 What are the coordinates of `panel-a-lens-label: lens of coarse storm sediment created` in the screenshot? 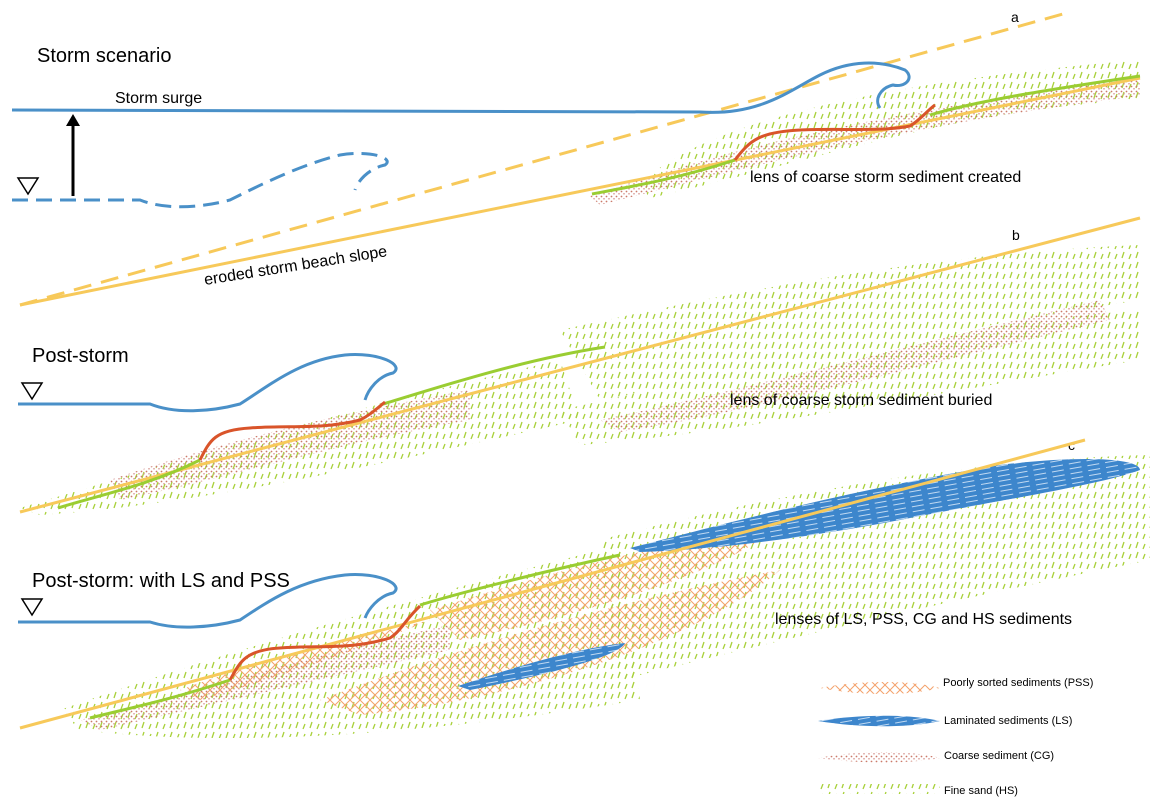 It's located at (885, 177).